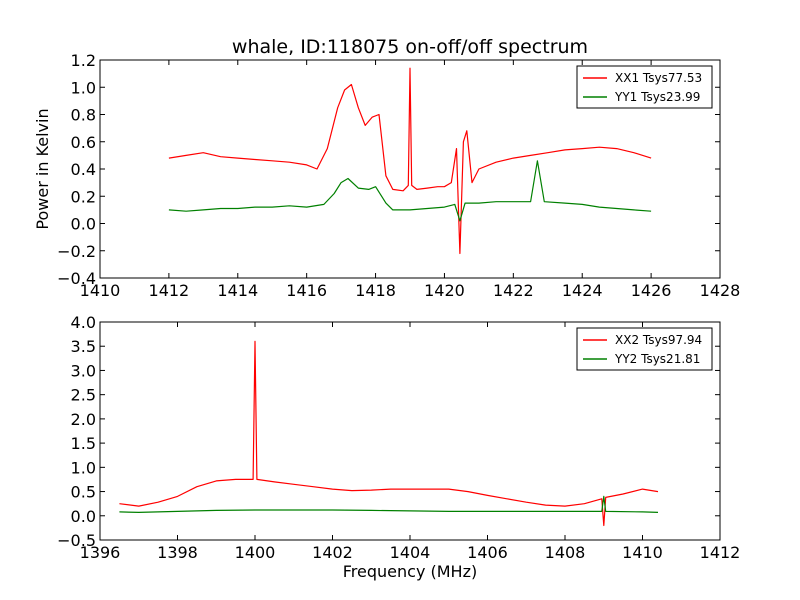 The height and width of the screenshot is (600, 800). I want to click on bottom-plot-xtick-label: 1402, so click(332, 552).